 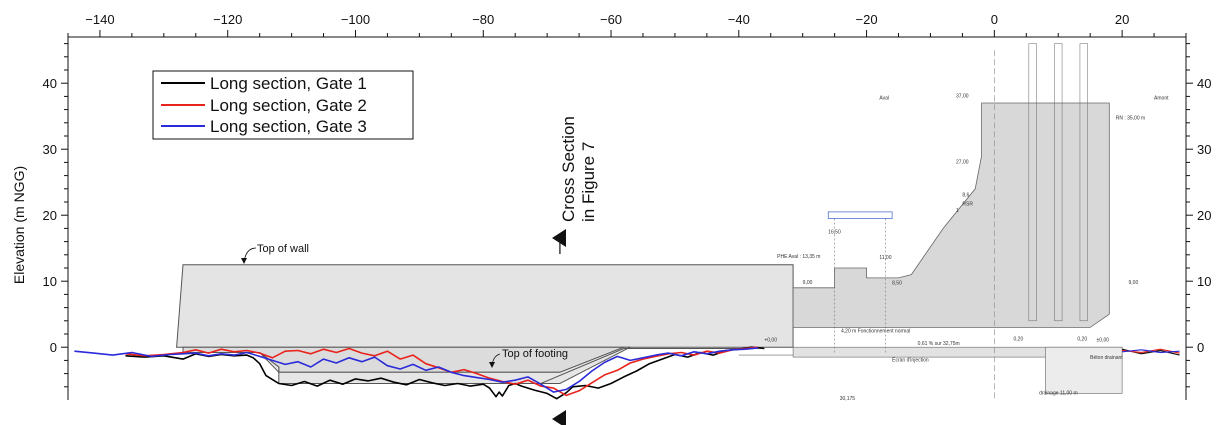 I want to click on cross-section-marker: Cross Section in Figure 7, so click(x=575, y=270).